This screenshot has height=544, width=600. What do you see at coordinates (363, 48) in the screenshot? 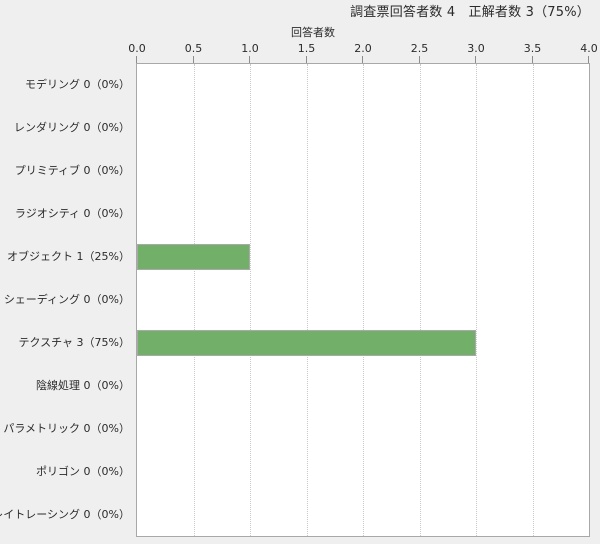
I see `x-tick-label: 2.0` at bounding box center [363, 48].